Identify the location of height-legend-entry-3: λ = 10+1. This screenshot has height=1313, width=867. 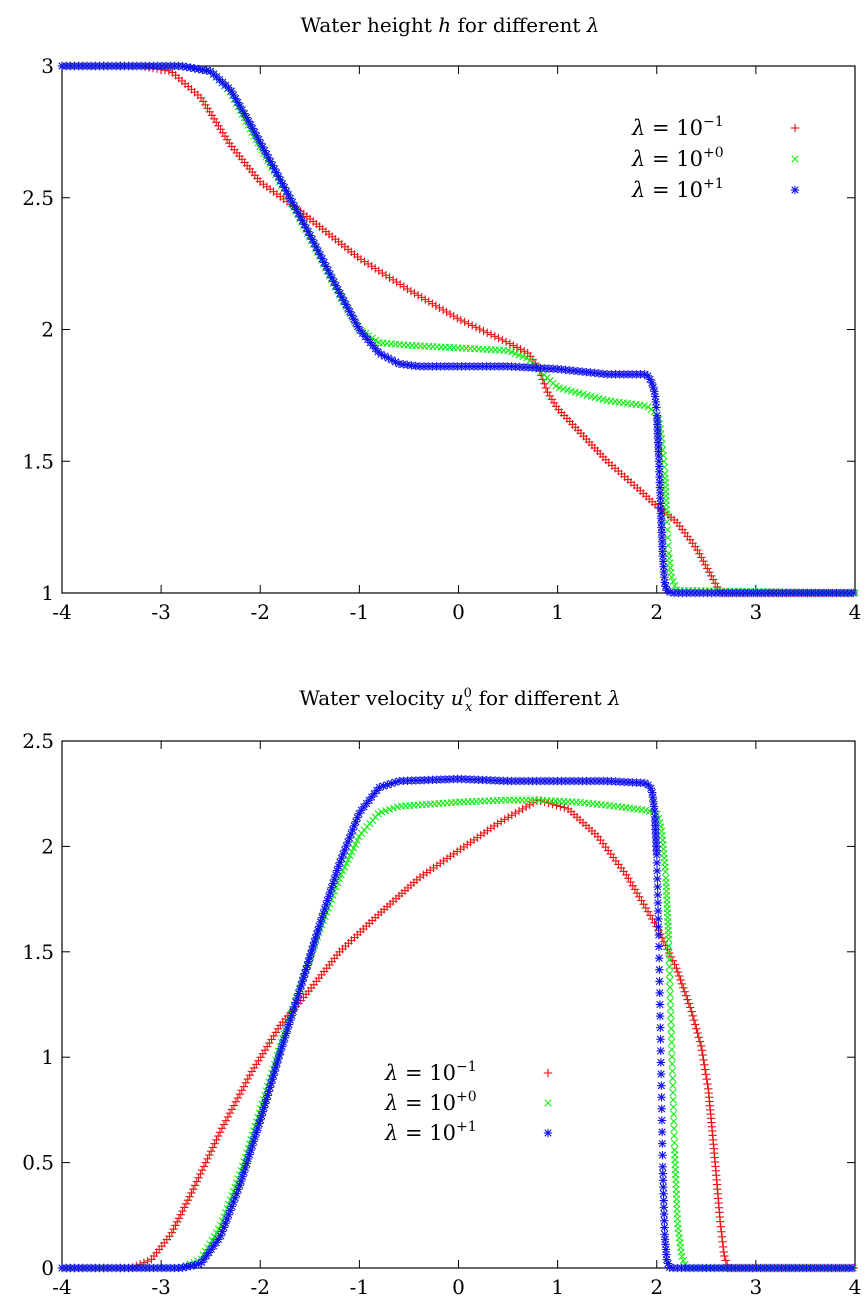
(677, 189).